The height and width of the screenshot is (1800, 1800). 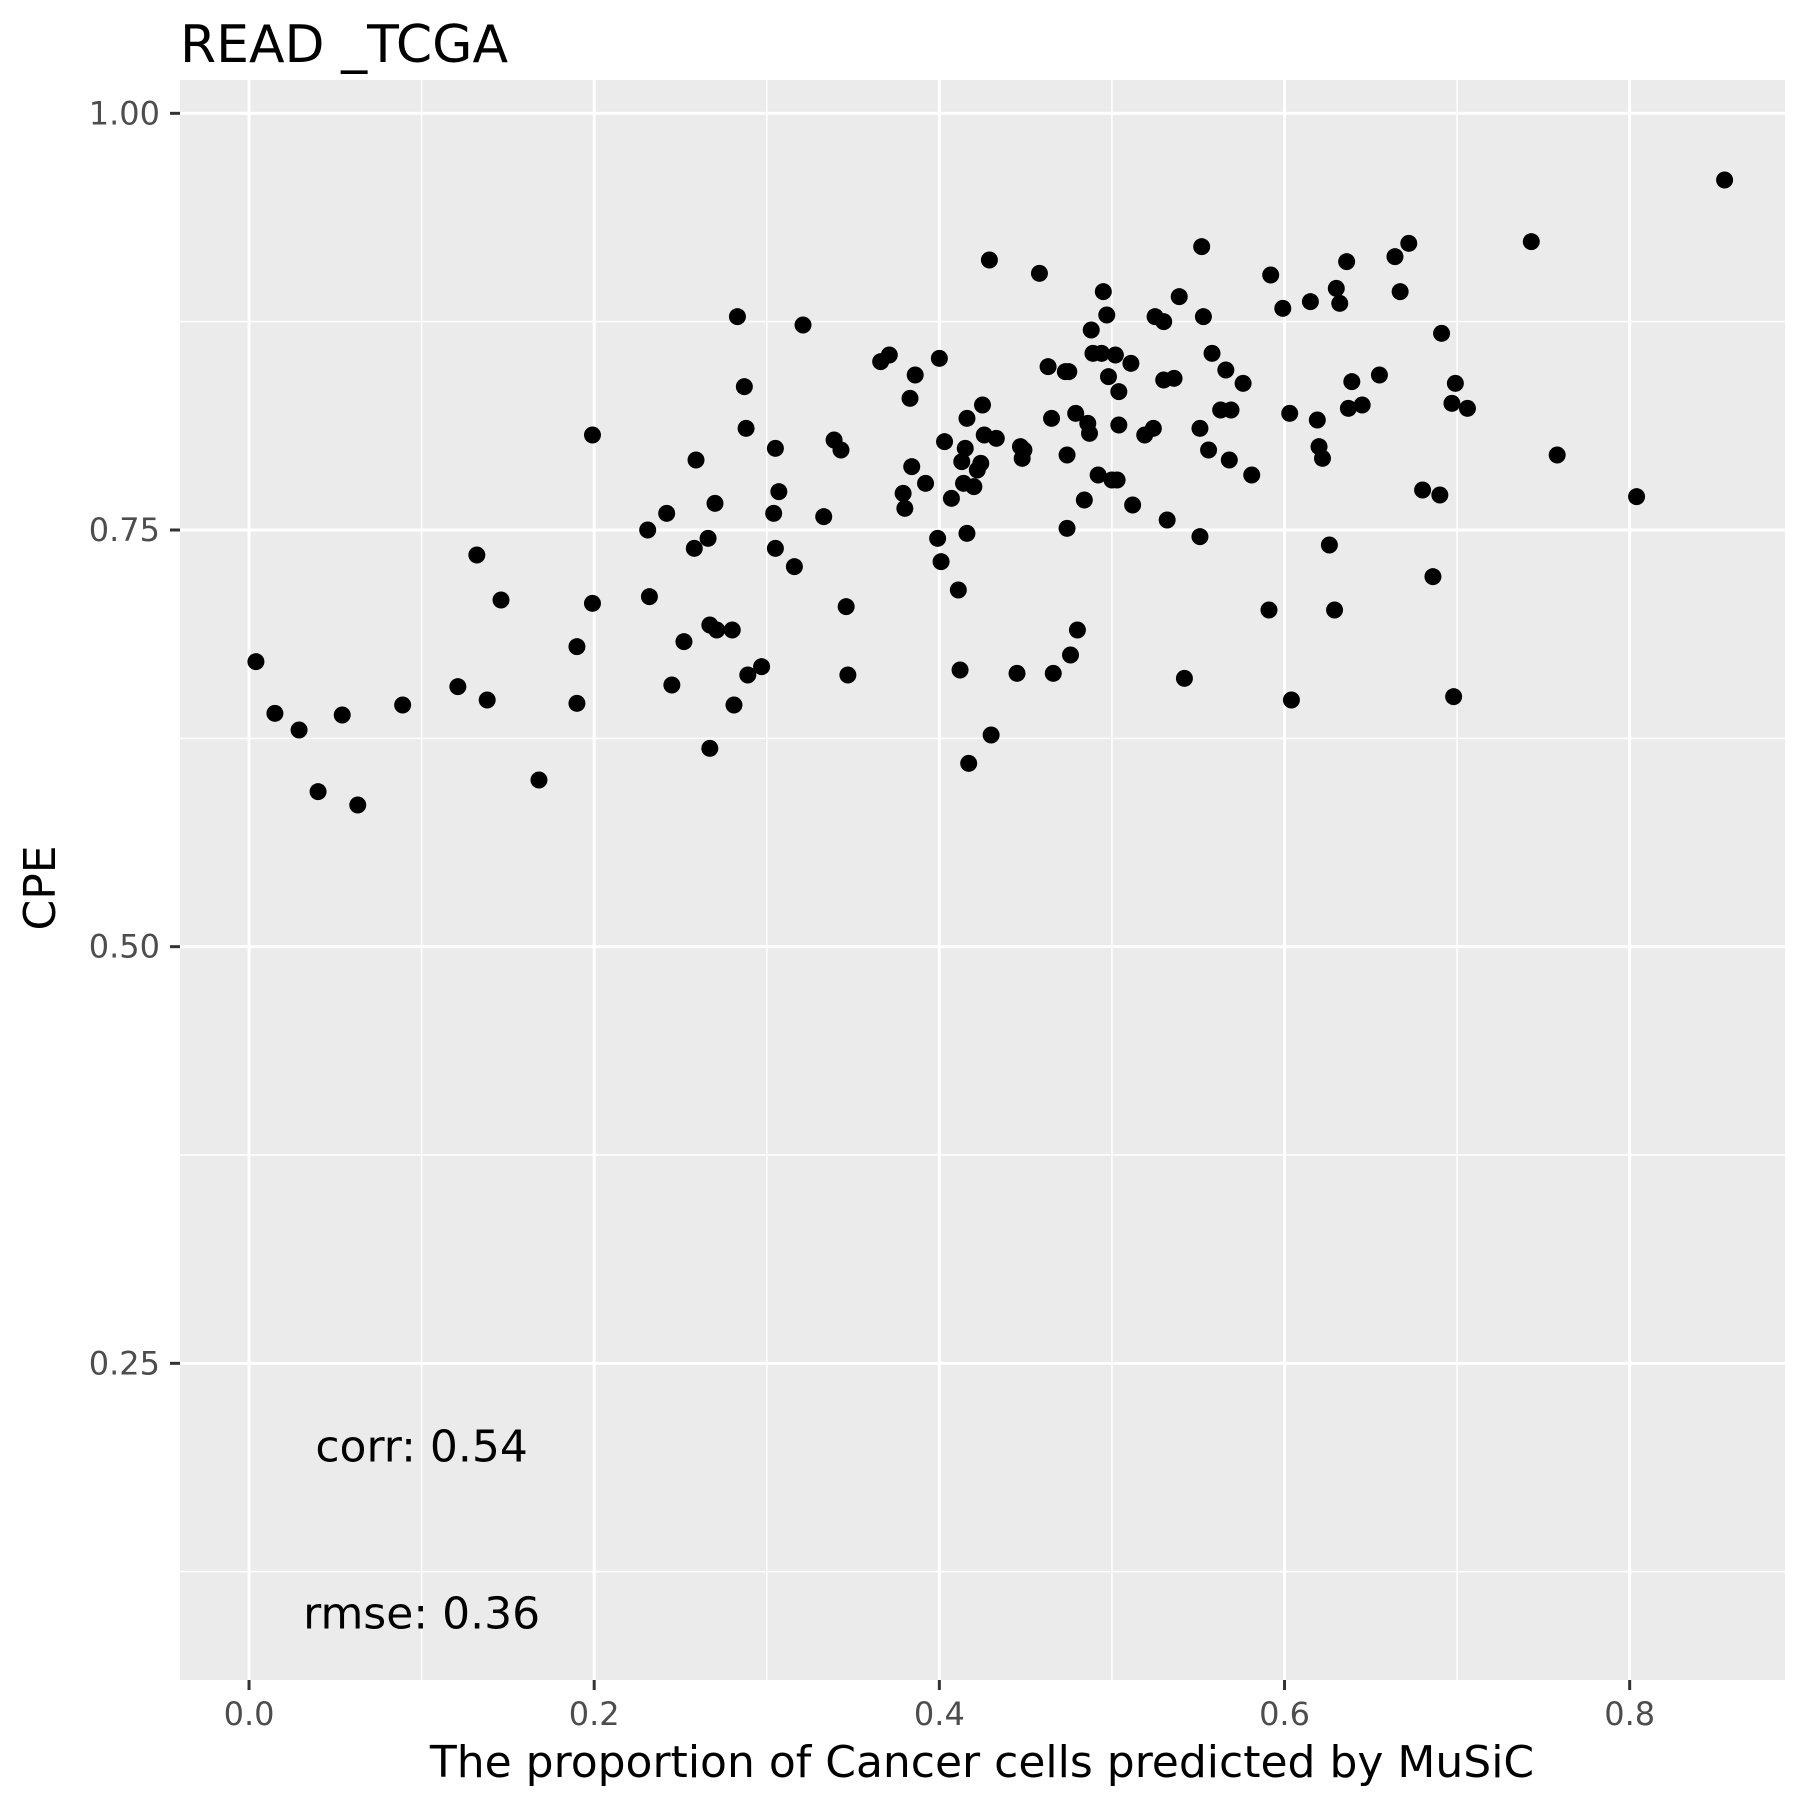 I want to click on y-axis-title: CPE, so click(x=40, y=887).